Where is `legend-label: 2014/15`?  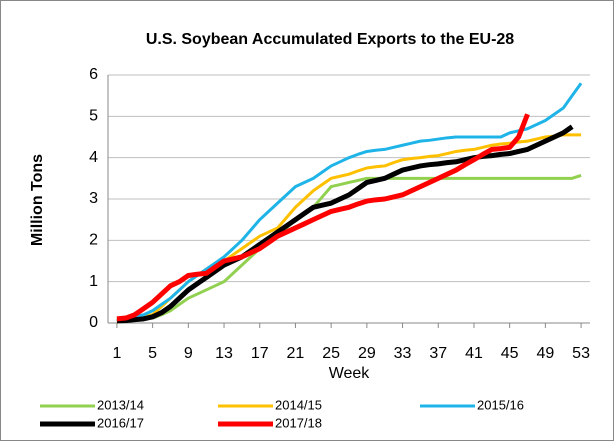 legend-label: 2014/15 is located at coordinates (298, 404).